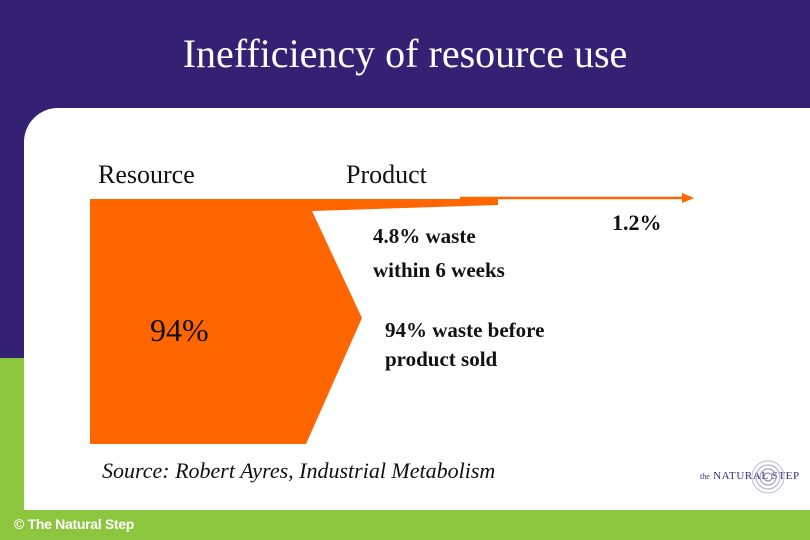 This screenshot has height=540, width=810. What do you see at coordinates (439, 270) in the screenshot?
I see `waste-early-line2: within 6 weeks` at bounding box center [439, 270].